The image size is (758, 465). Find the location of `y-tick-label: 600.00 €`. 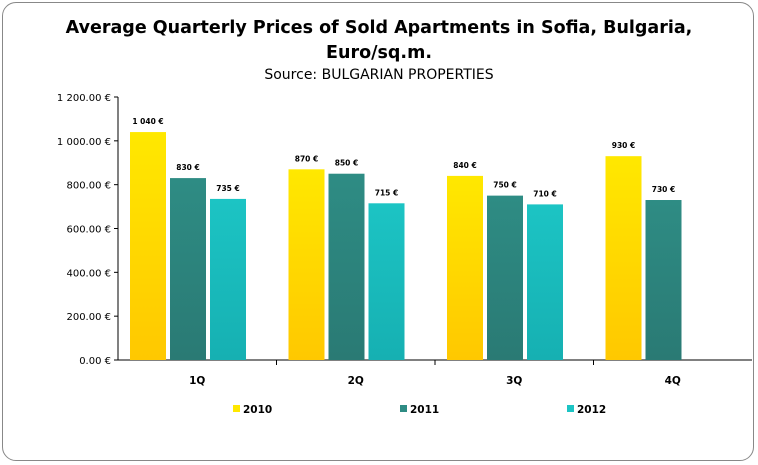

y-tick-label: 600.00 € is located at coordinates (88, 230).